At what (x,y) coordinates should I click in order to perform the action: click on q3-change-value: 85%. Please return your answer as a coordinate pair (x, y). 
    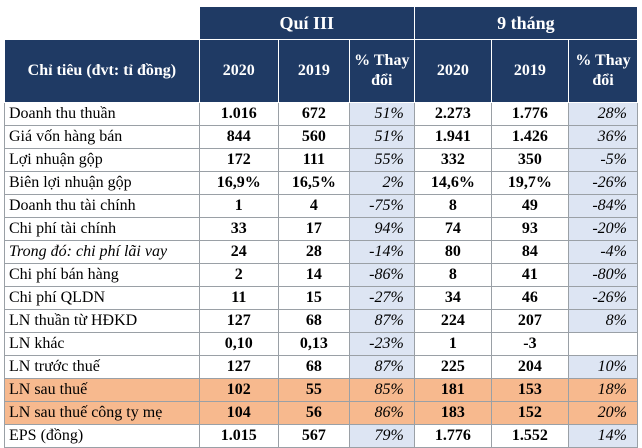
    Looking at the image, I should click on (381, 390).